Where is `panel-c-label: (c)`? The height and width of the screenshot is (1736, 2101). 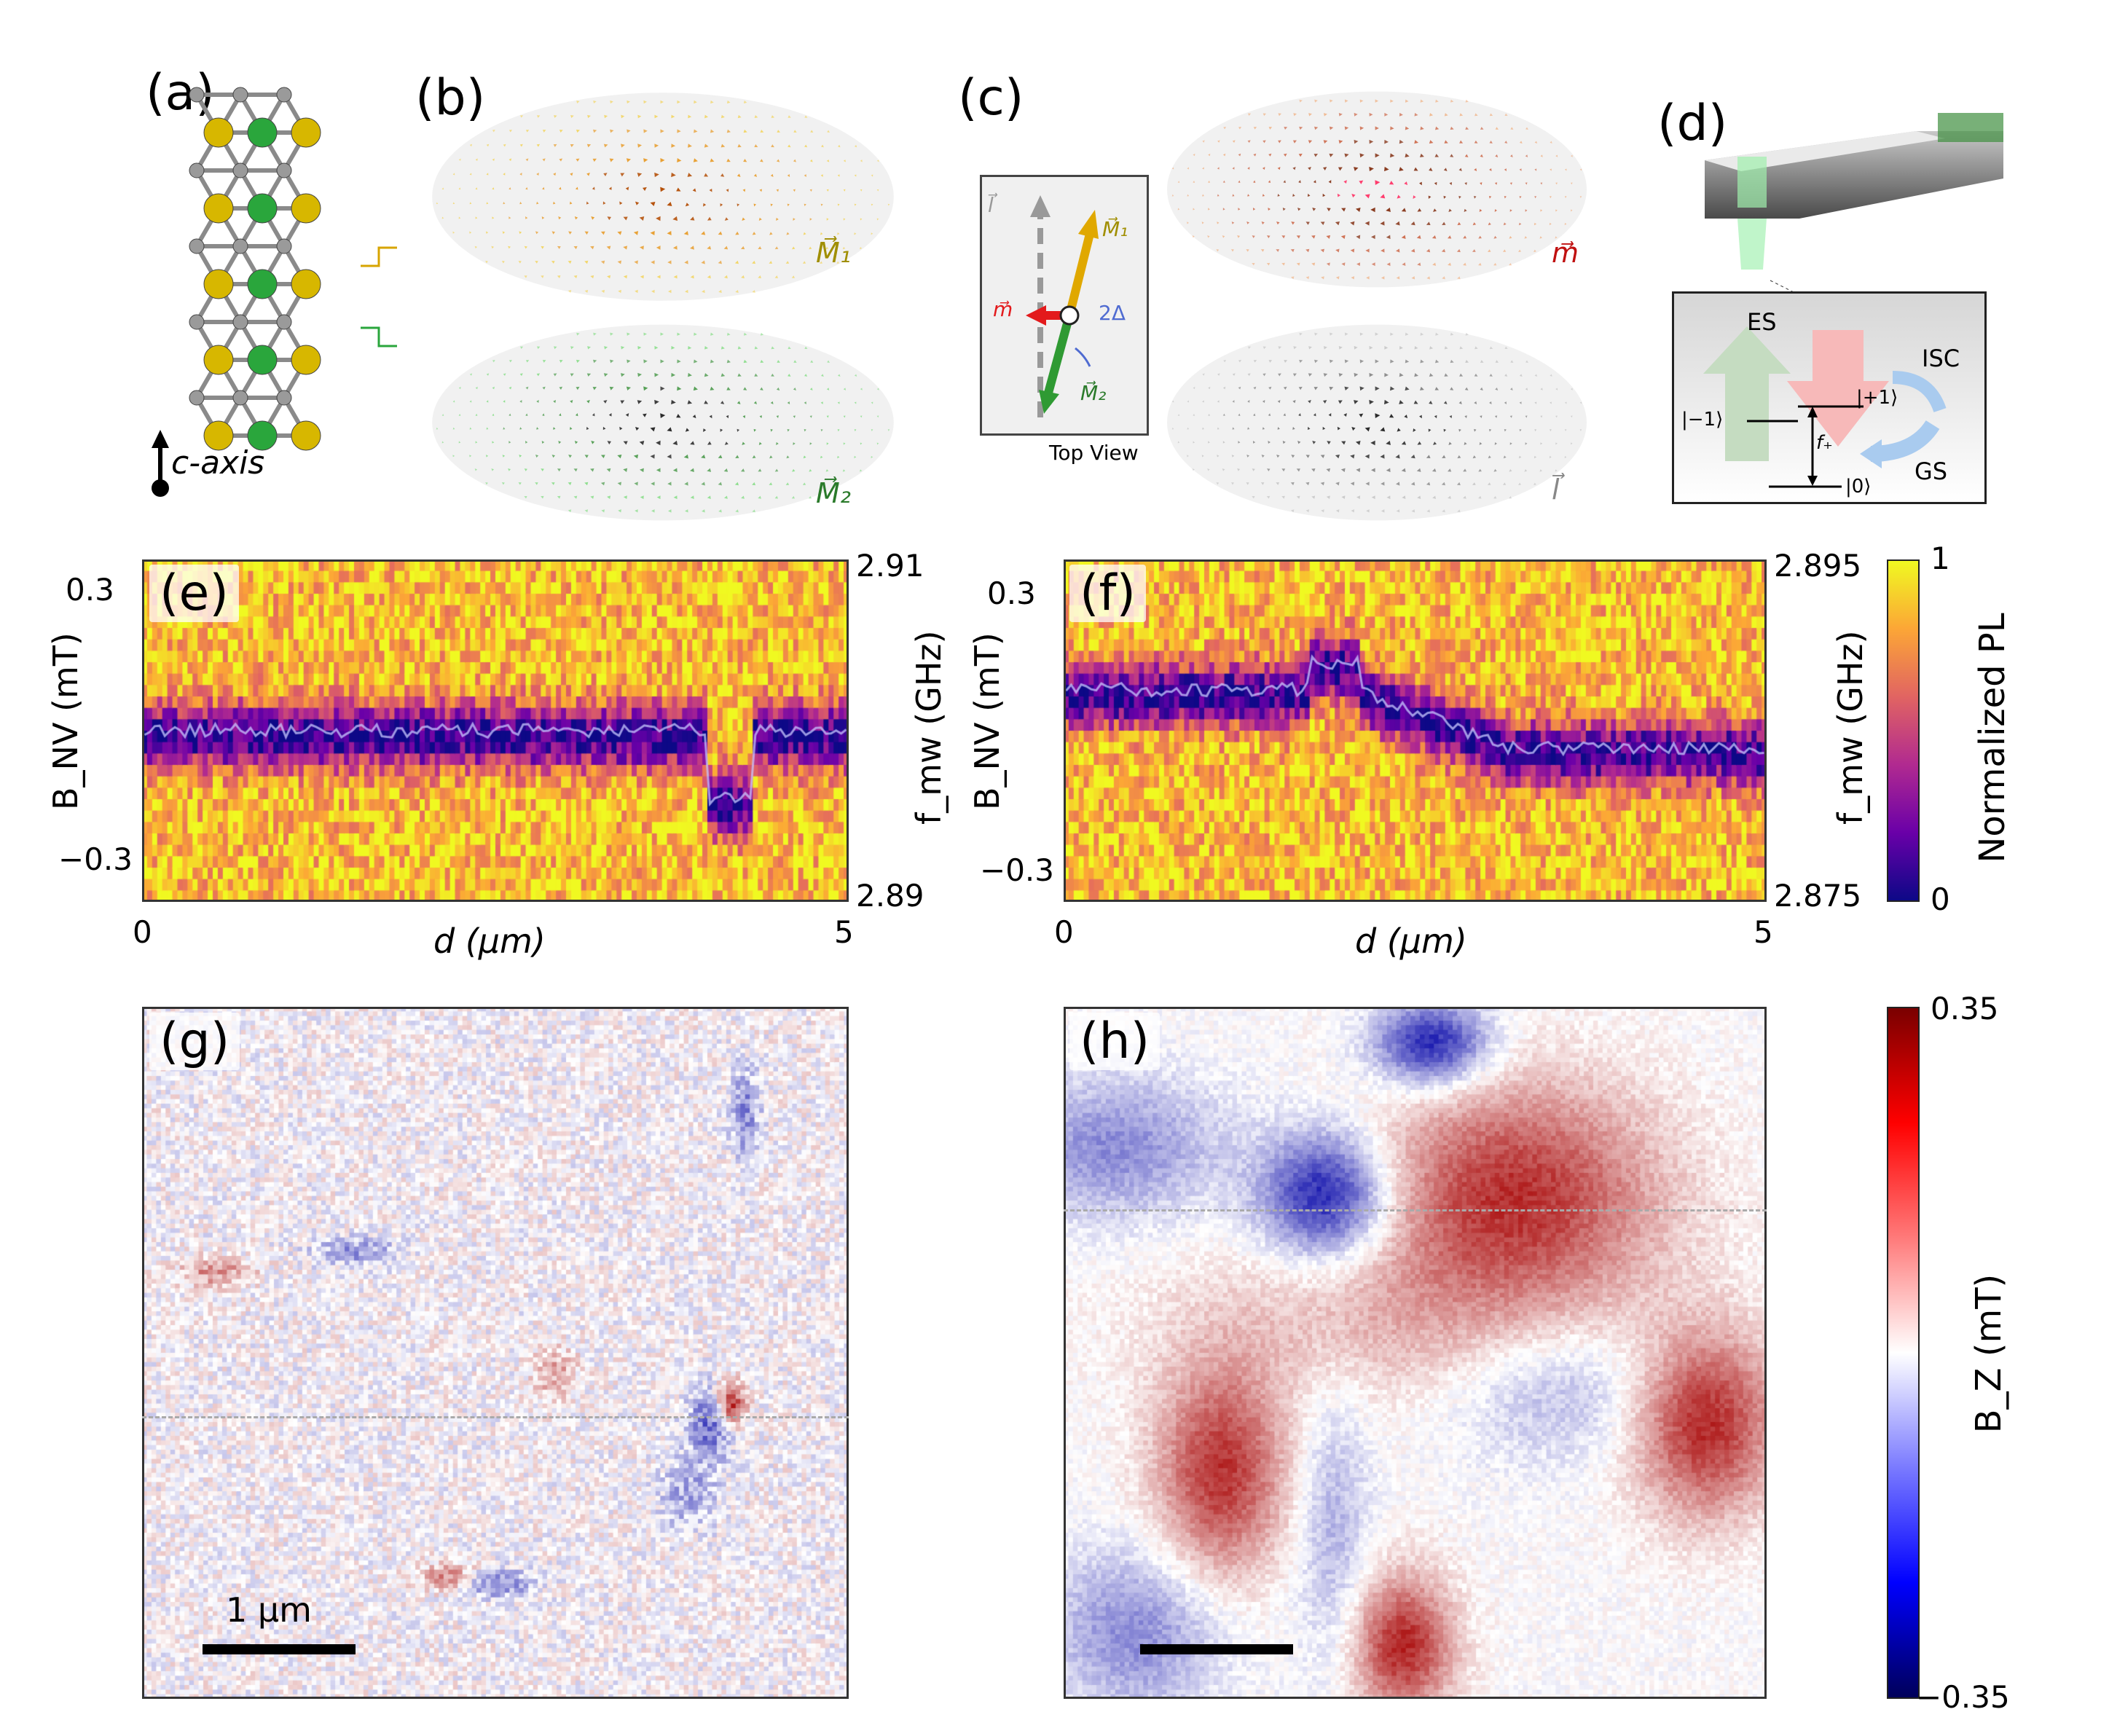 panel-c-label: (c) is located at coordinates (991, 98).